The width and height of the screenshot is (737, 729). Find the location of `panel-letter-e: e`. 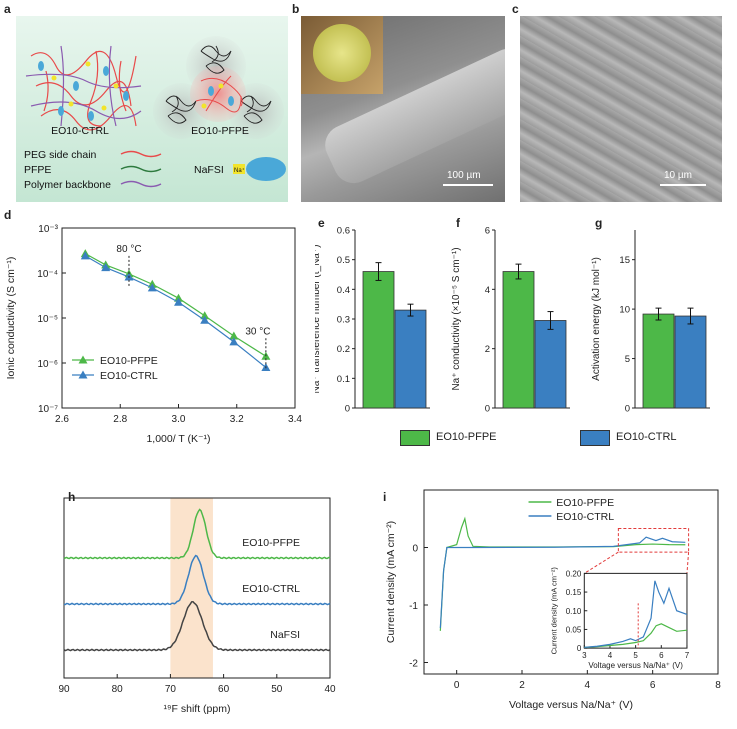

panel-letter-e: e is located at coordinates (321, 223).